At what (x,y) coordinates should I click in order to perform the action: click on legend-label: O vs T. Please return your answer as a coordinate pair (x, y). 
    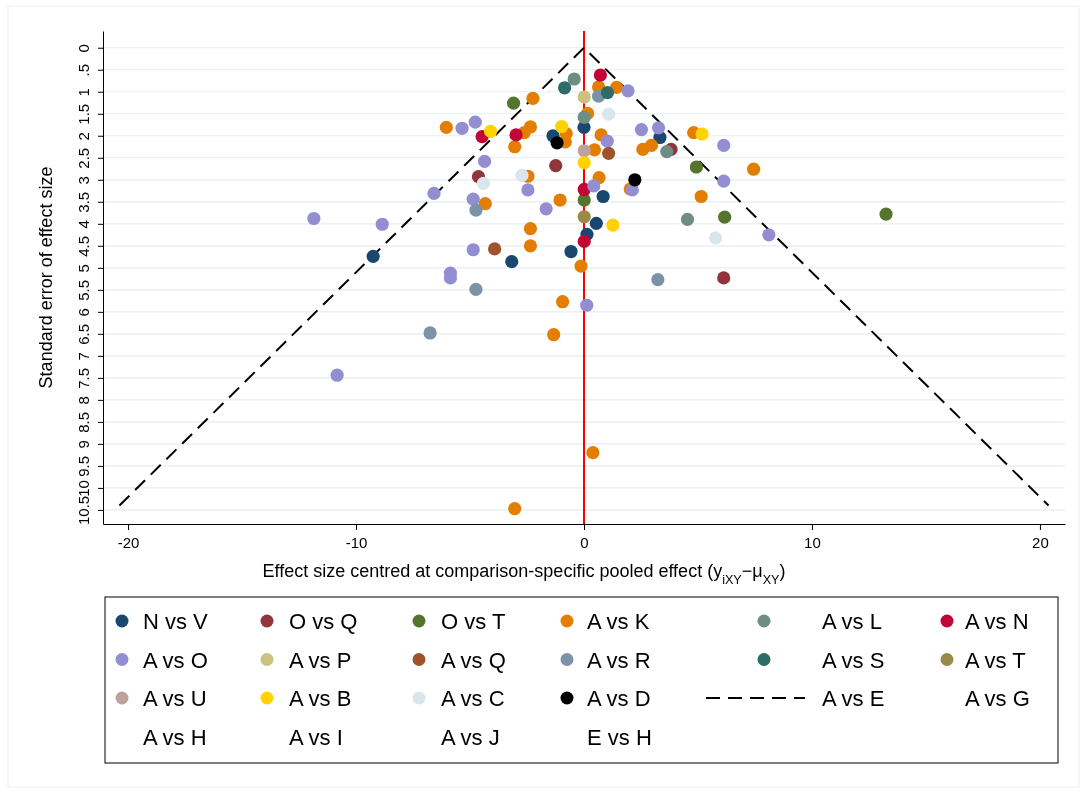
    Looking at the image, I should click on (473, 621).